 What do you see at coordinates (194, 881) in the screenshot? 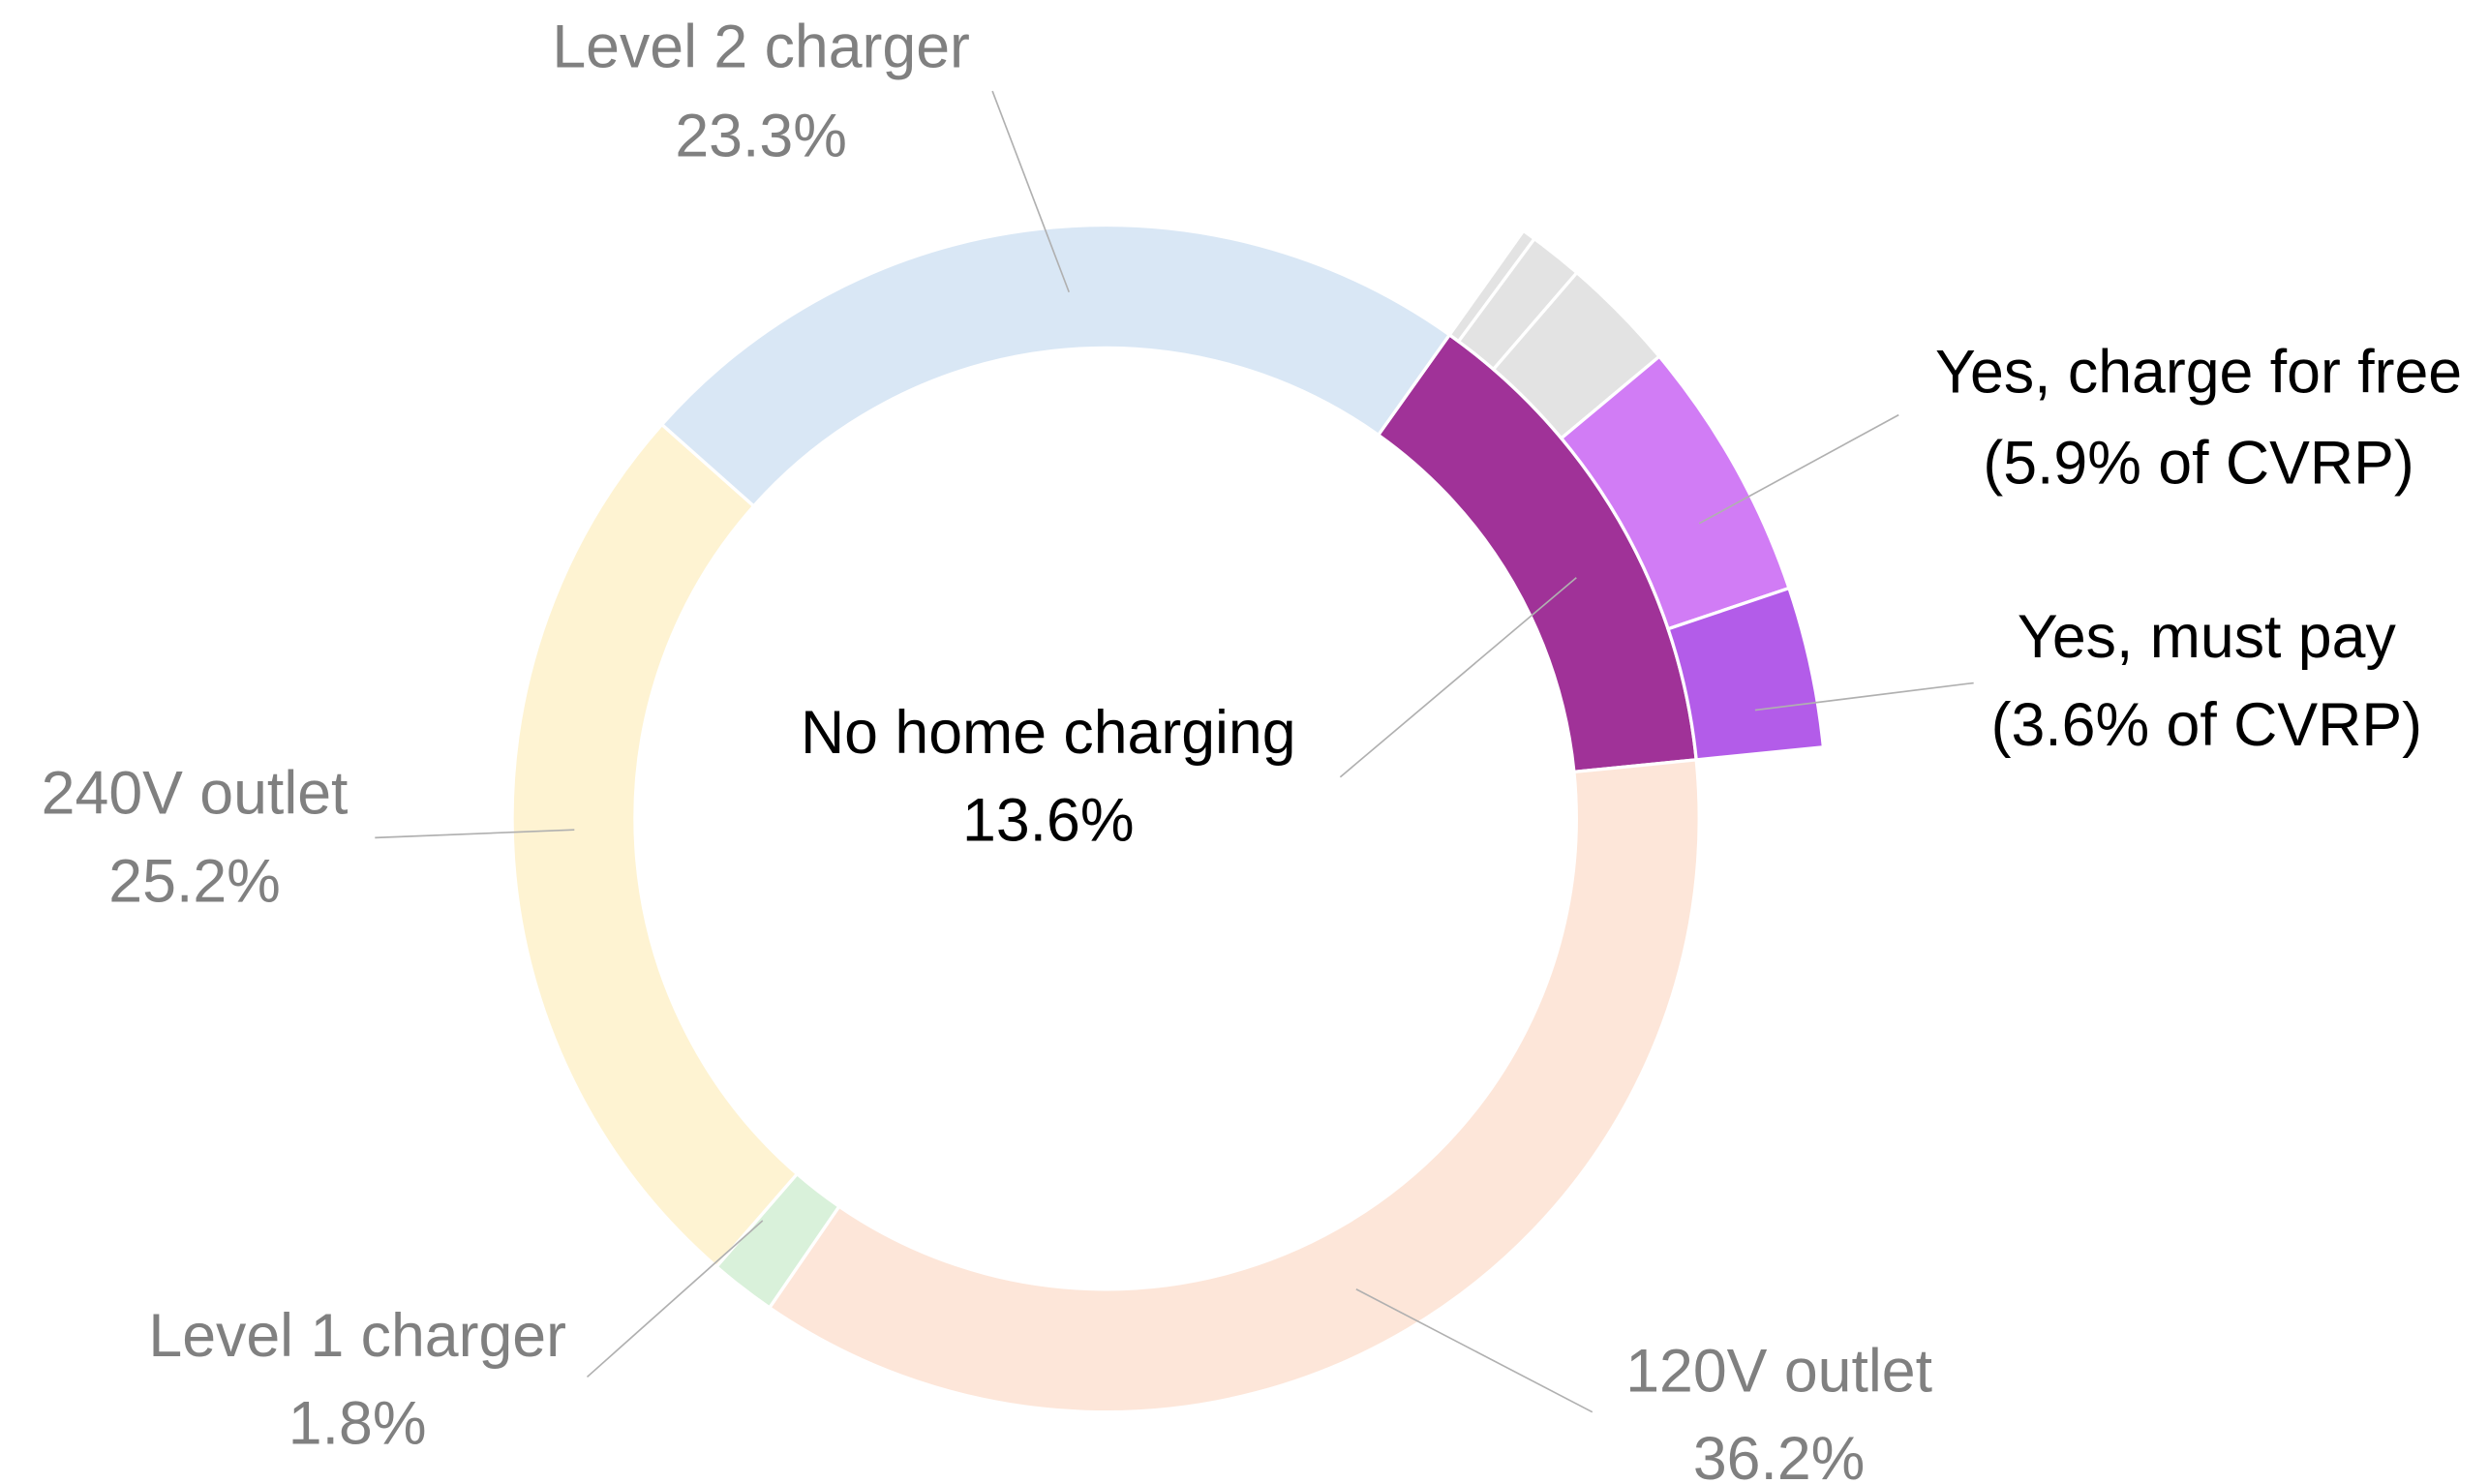
I see `value-label: 25.2%` at bounding box center [194, 881].